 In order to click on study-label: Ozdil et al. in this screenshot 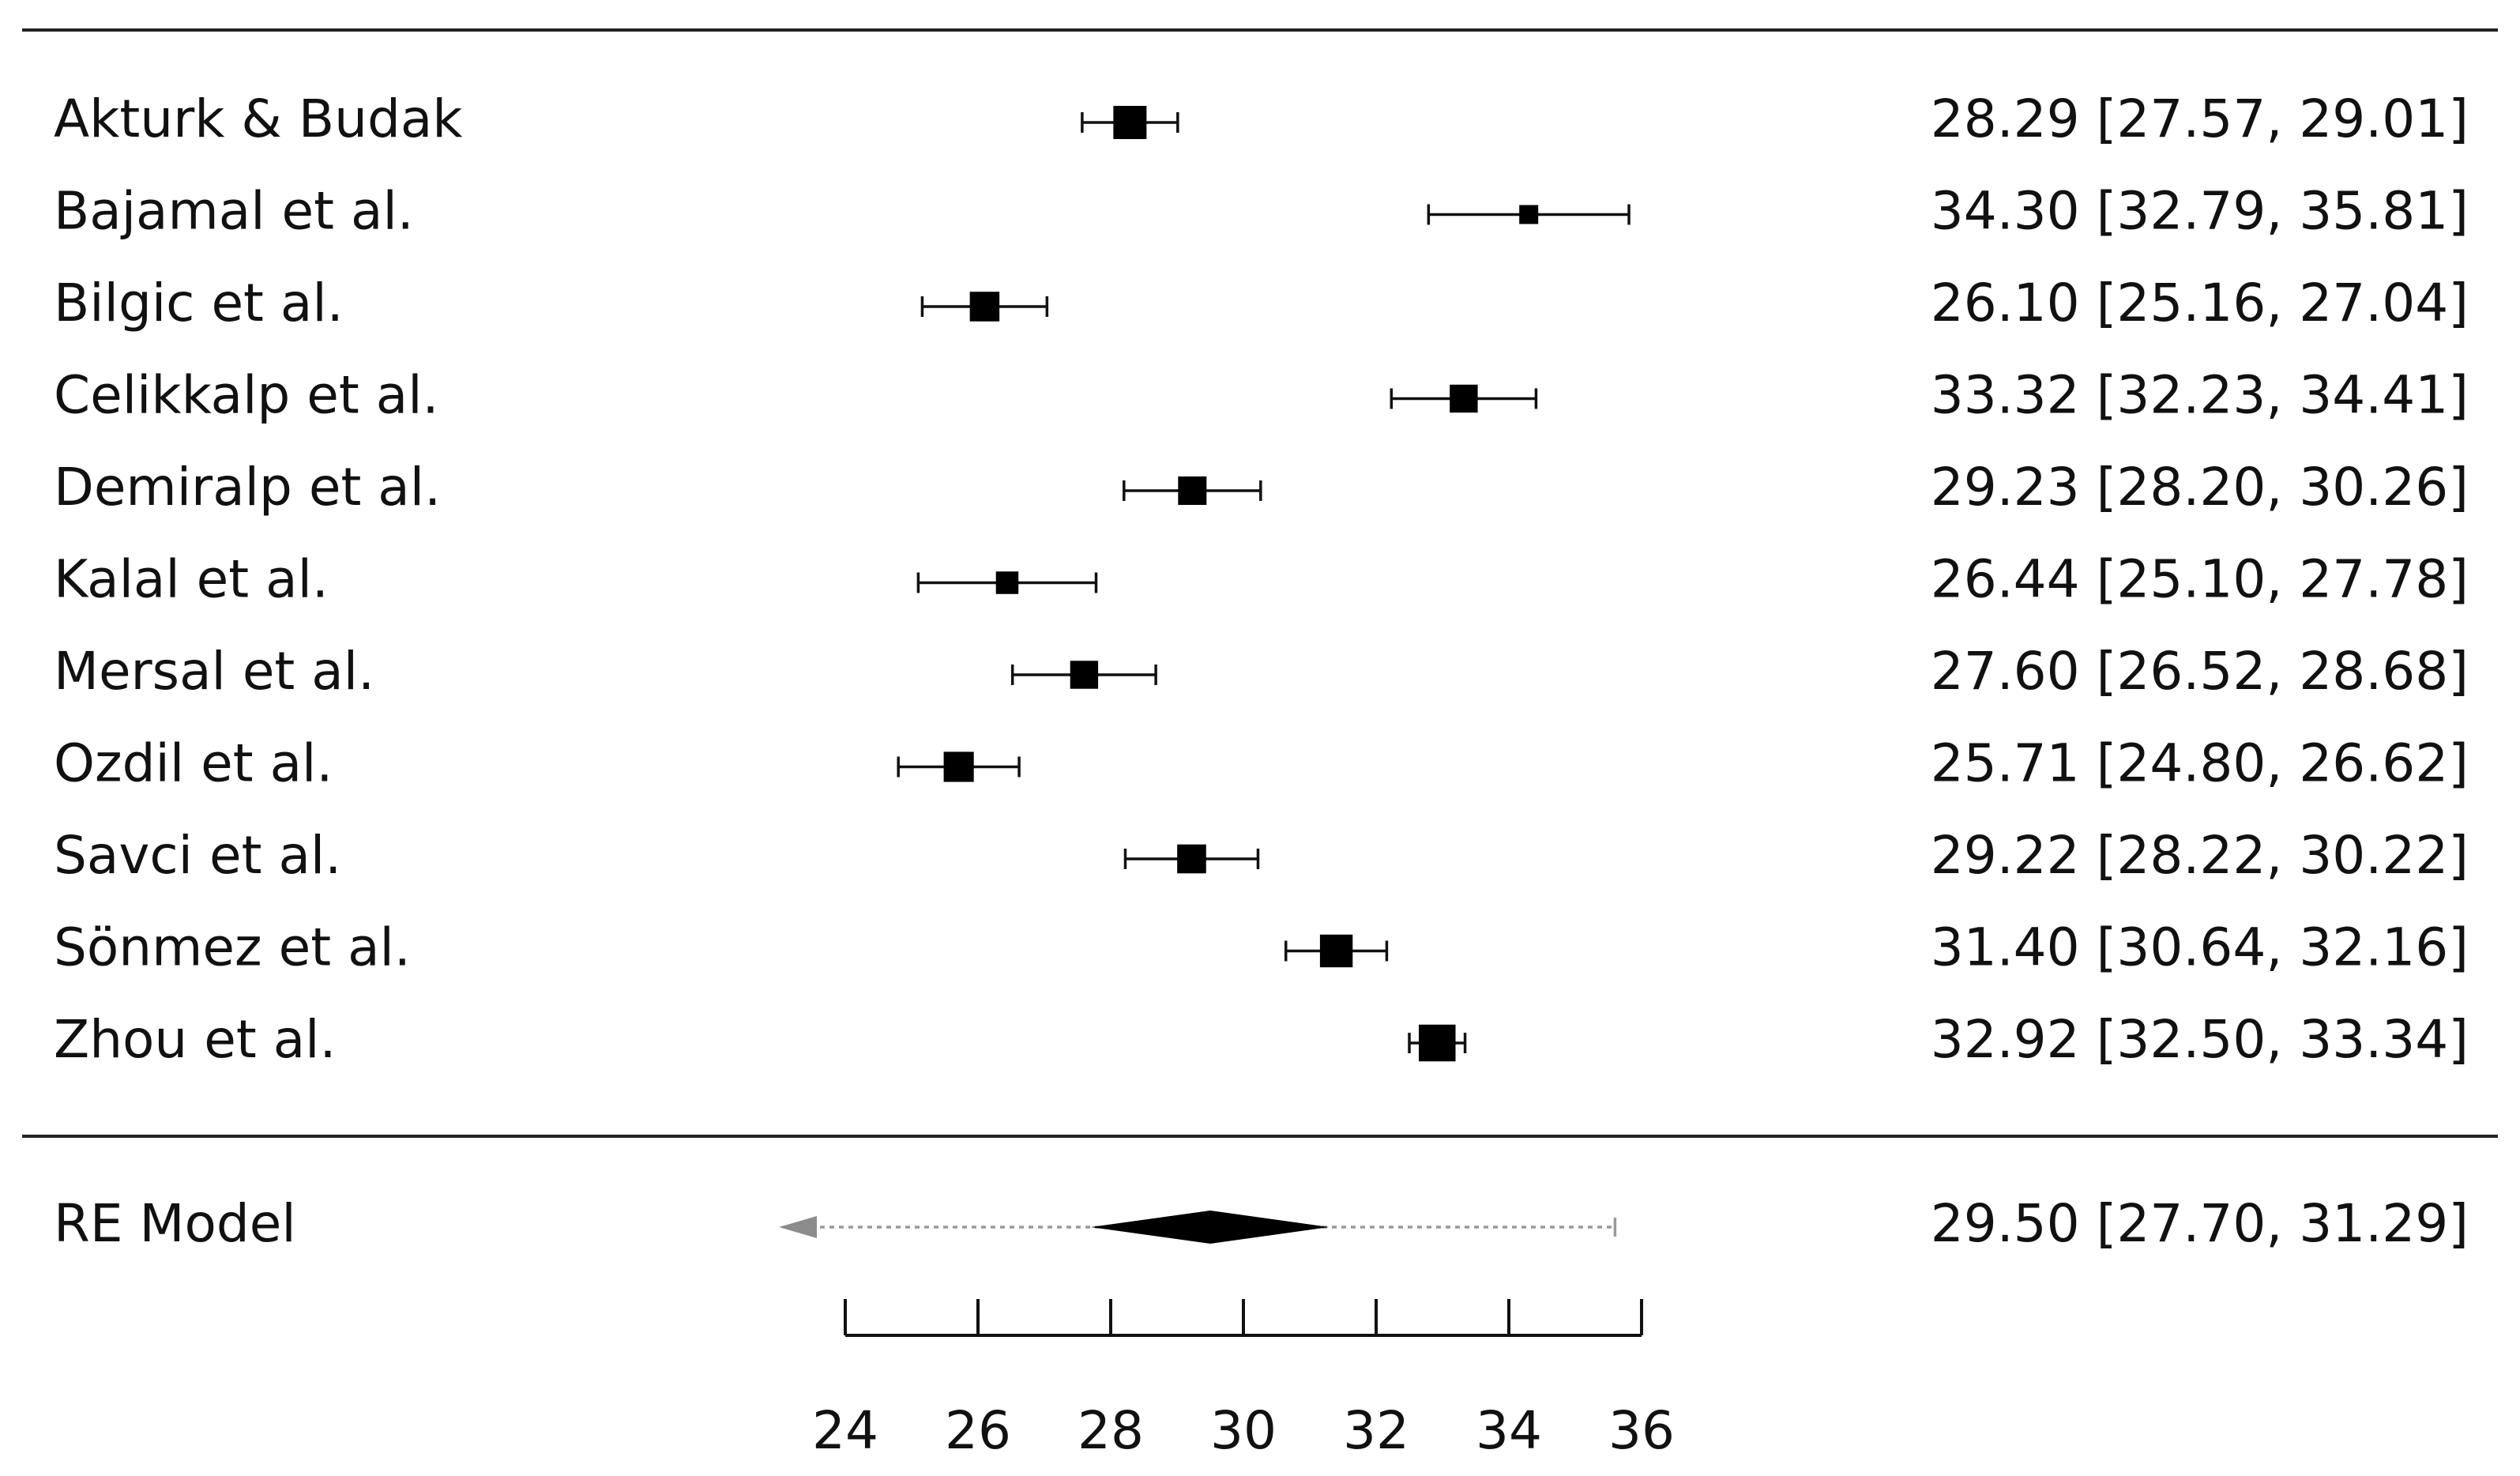, I will do `click(193, 763)`.